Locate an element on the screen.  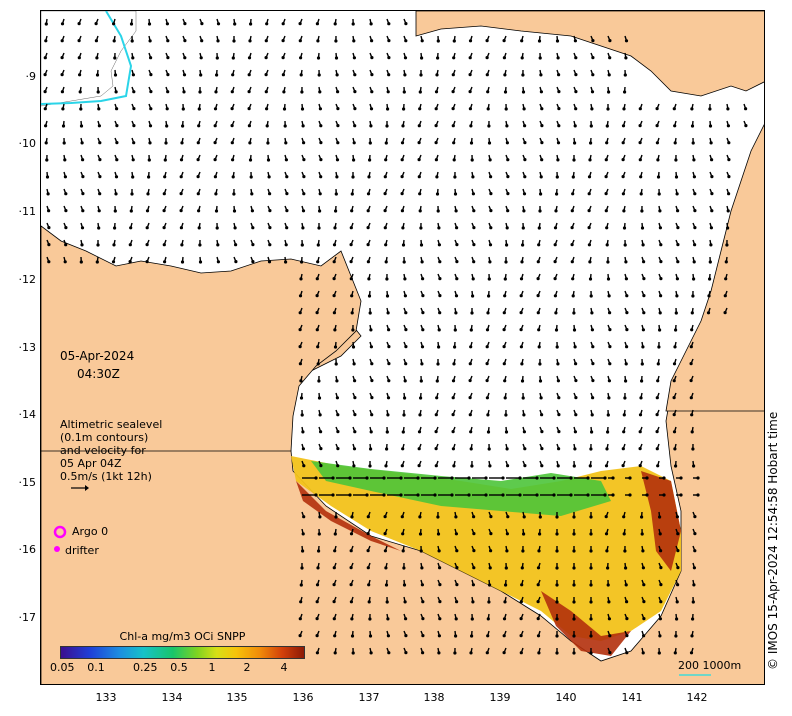
colorbar-tick-label: 2 is located at coordinates (247, 667).